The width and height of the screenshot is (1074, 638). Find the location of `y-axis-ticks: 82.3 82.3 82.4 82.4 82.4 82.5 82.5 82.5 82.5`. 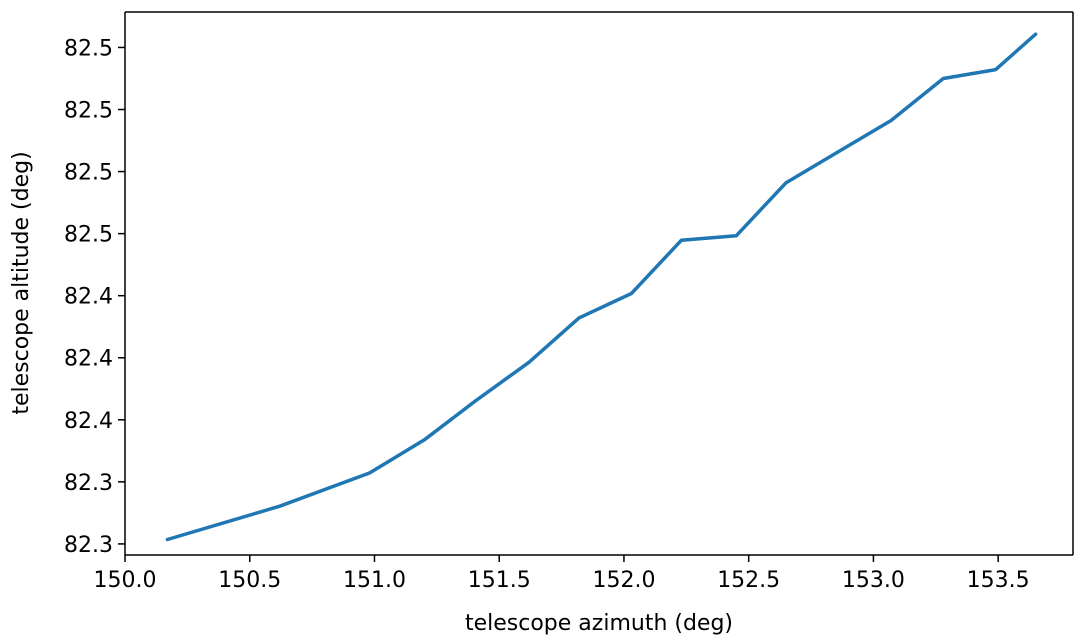

y-axis-ticks: 82.3 82.3 82.4 82.4 82.4 82.5 82.5 82.5 82.5 is located at coordinates (94, 297).